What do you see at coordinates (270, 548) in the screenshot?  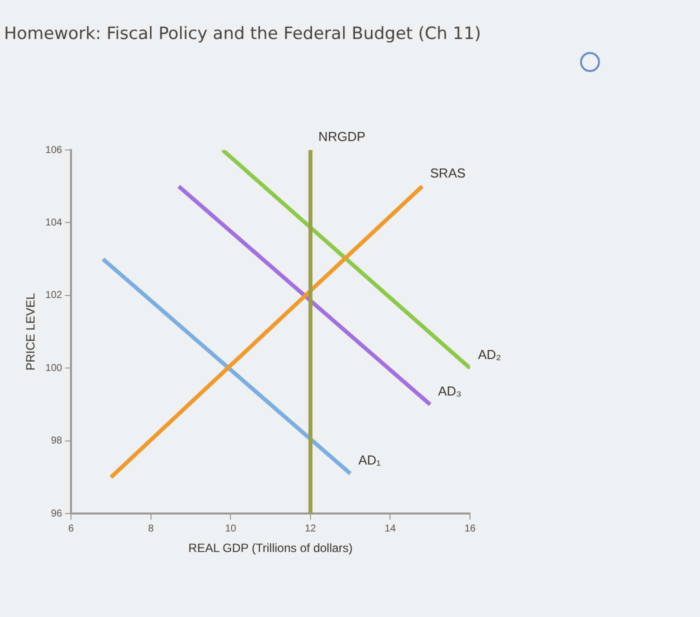 I see `x-axis-title: REAL GDP (Trillions of dollars)` at bounding box center [270, 548].